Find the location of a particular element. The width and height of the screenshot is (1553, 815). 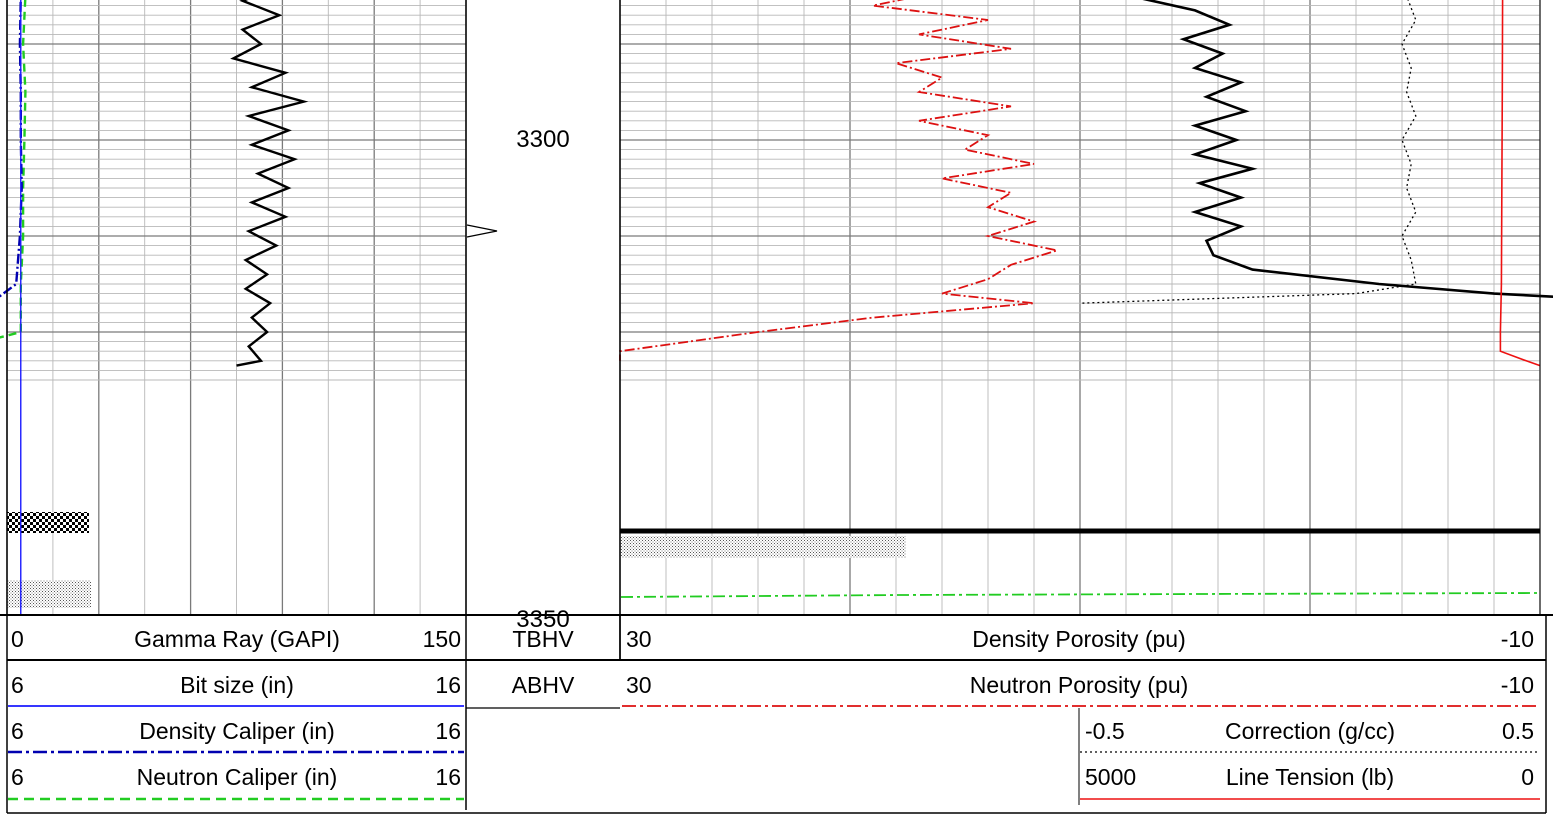

bit-size-right-scale: 16 is located at coordinates (448, 685).